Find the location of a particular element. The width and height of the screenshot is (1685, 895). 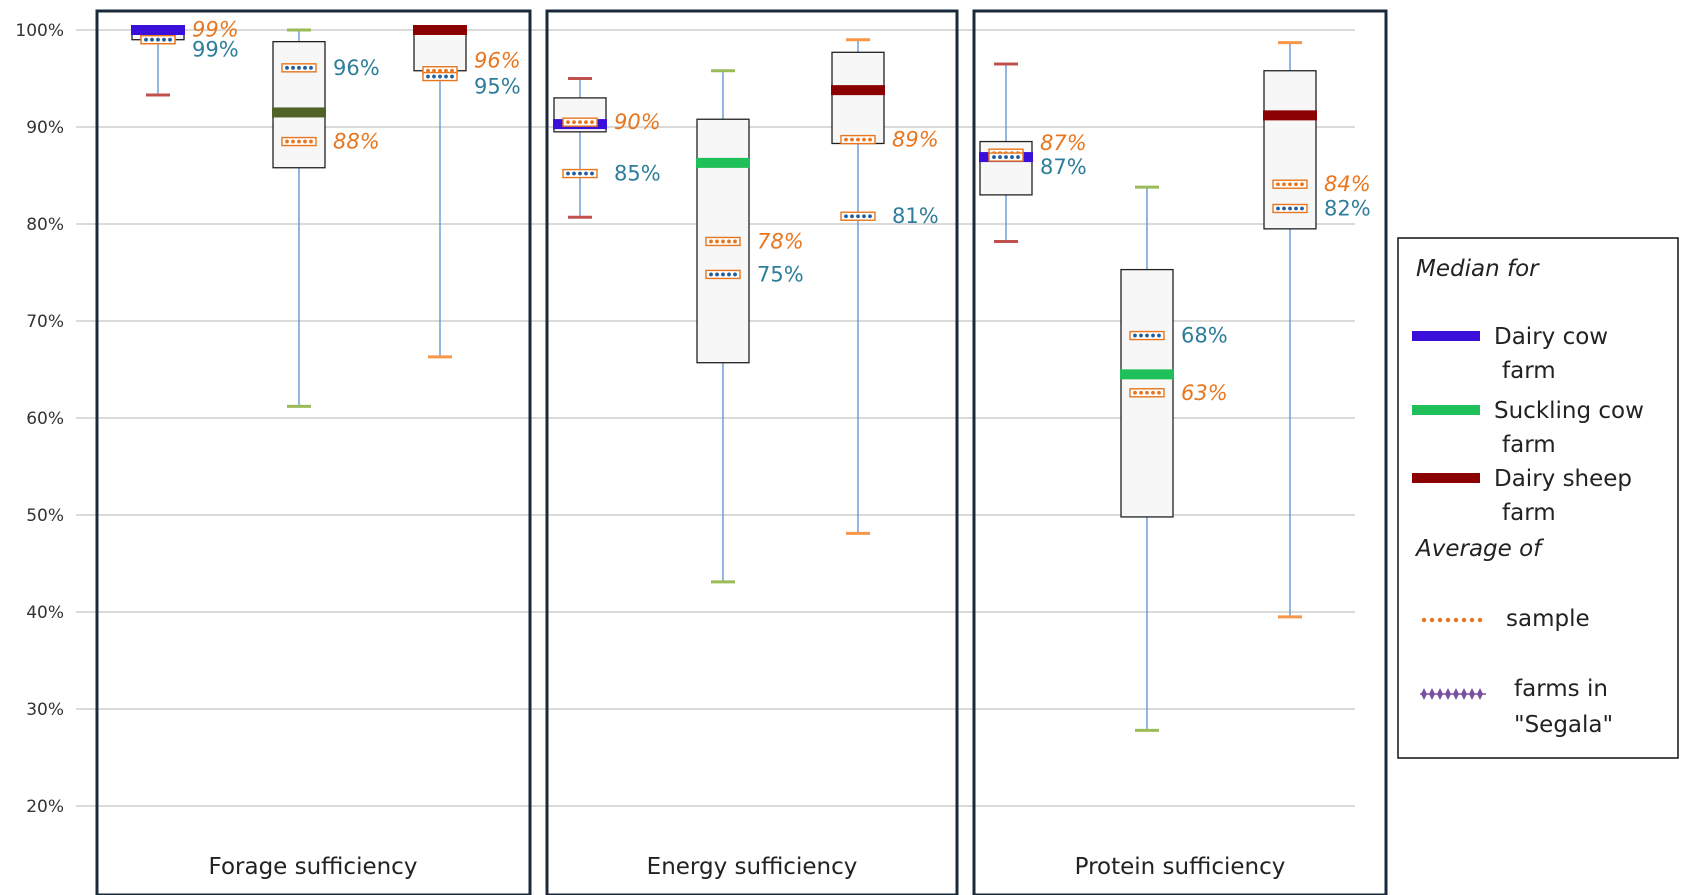

sample-average-label: 89% is located at coordinates (915, 140).